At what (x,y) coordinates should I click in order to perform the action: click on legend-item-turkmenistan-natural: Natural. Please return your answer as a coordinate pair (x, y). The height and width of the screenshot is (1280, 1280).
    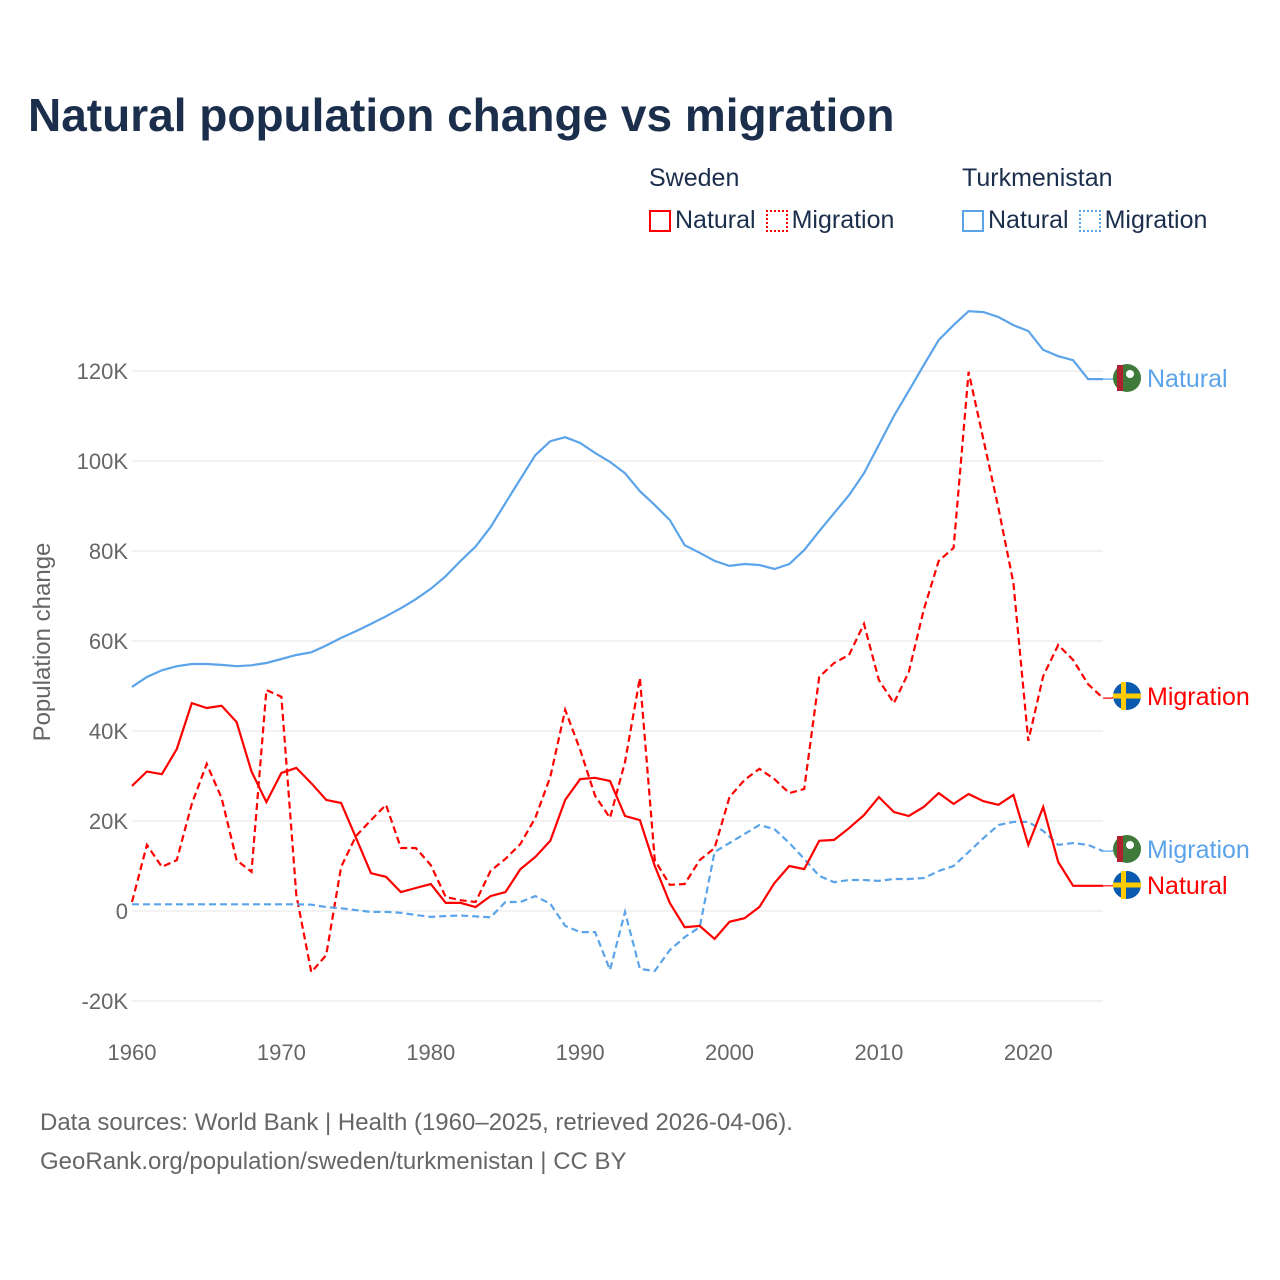
    Looking at the image, I should click on (1015, 220).